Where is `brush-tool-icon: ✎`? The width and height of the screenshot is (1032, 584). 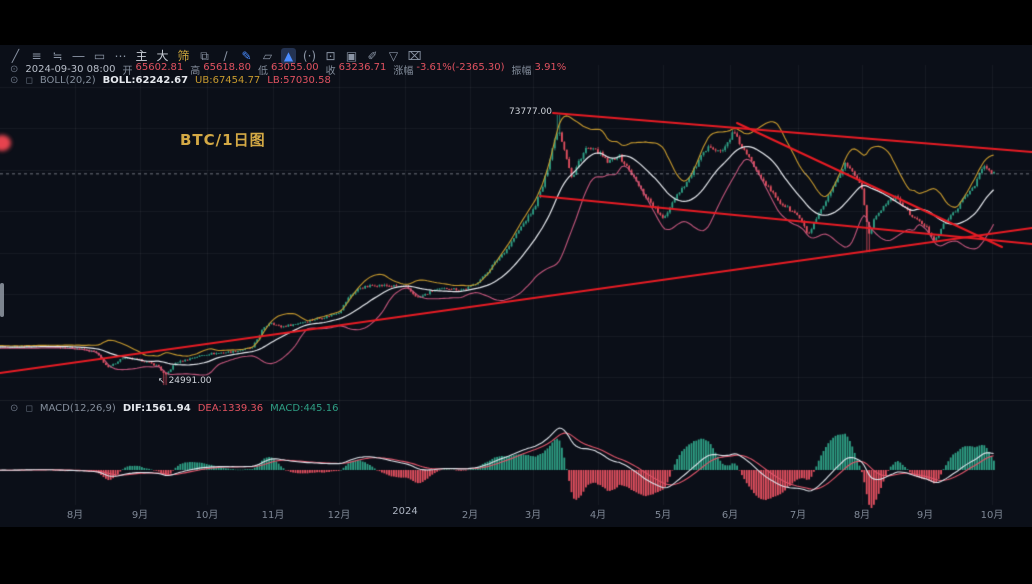
brush-tool-icon: ✎ is located at coordinates (246, 56).